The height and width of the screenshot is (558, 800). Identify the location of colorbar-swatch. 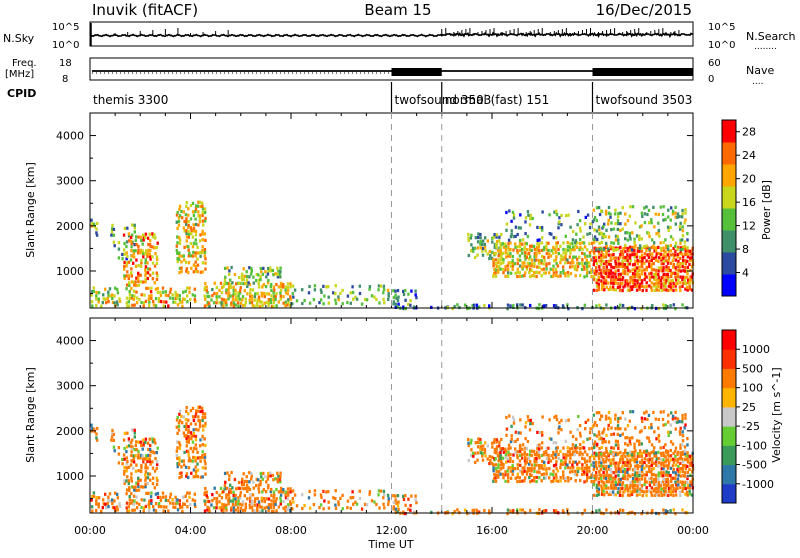
(729, 378).